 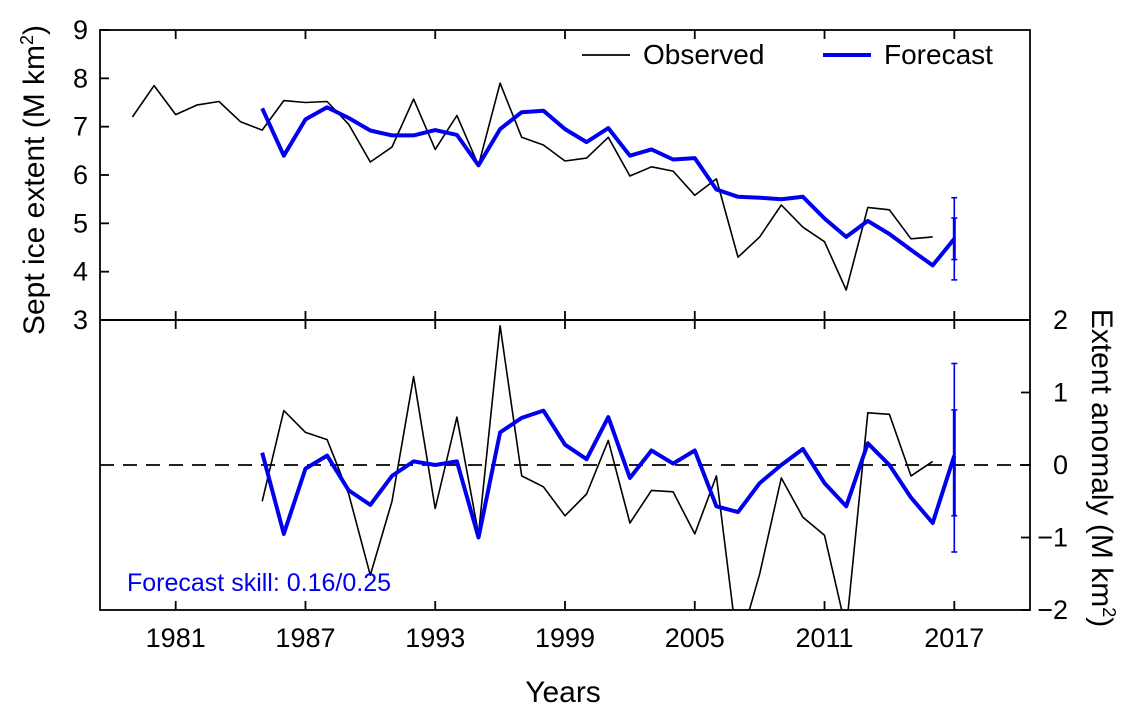 I want to click on y-tick-label: 4, so click(x=80, y=272).